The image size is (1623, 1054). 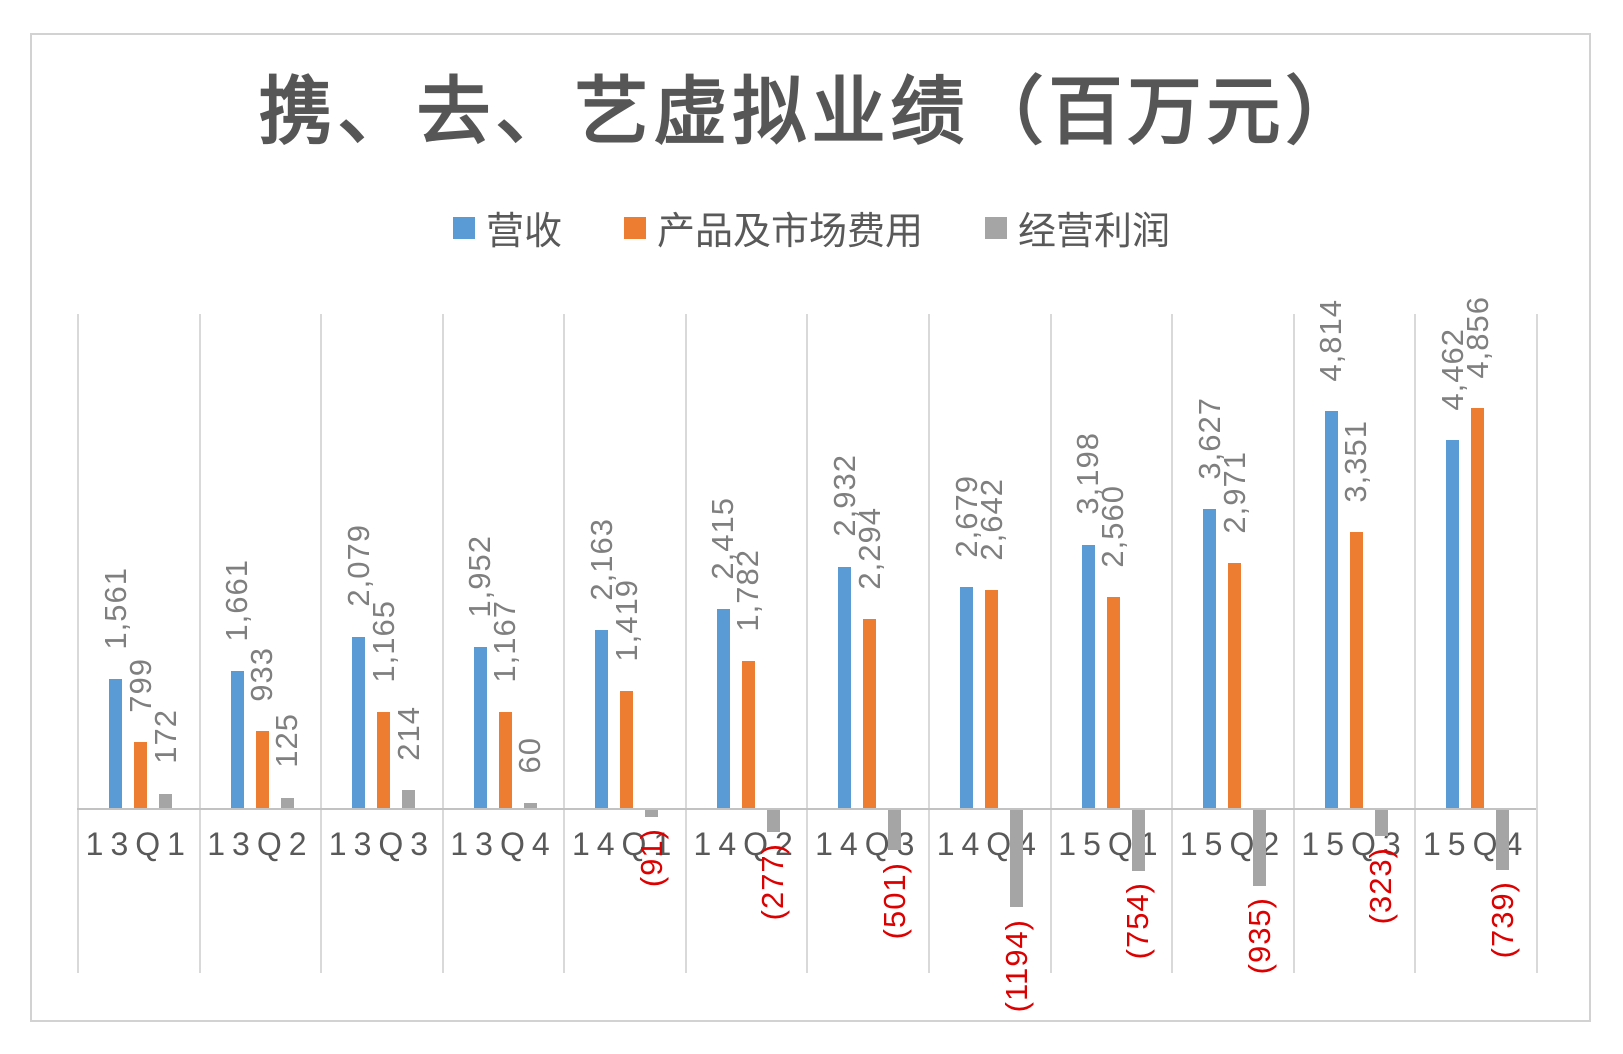 I want to click on quarter-cell-14Q4: 2,679 2,642 (1194) 14Q4, so click(x=989, y=663).